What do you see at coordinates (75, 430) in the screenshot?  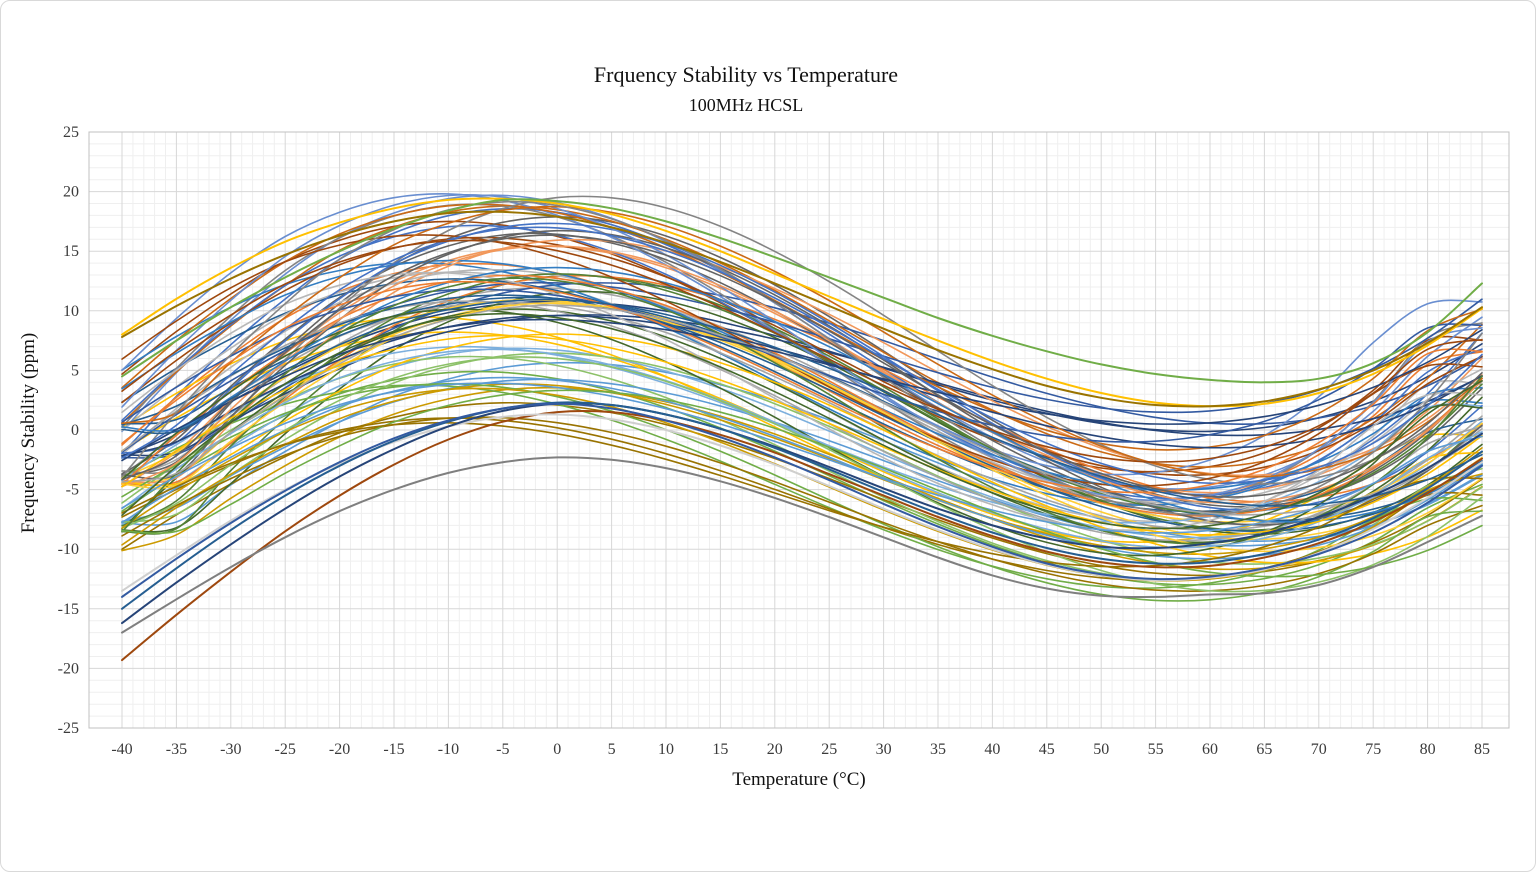 I see `y-tick-label: 0` at bounding box center [75, 430].